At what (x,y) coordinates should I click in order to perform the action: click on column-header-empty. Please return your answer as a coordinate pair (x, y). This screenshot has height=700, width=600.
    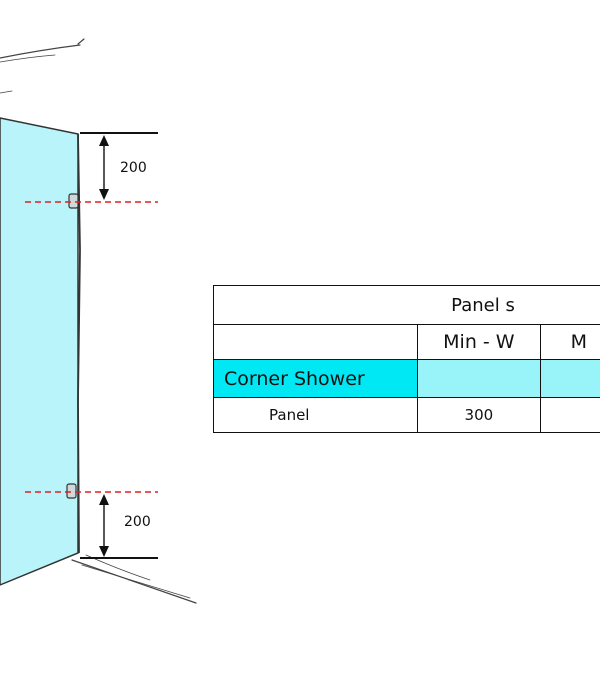
    Looking at the image, I should click on (315, 342).